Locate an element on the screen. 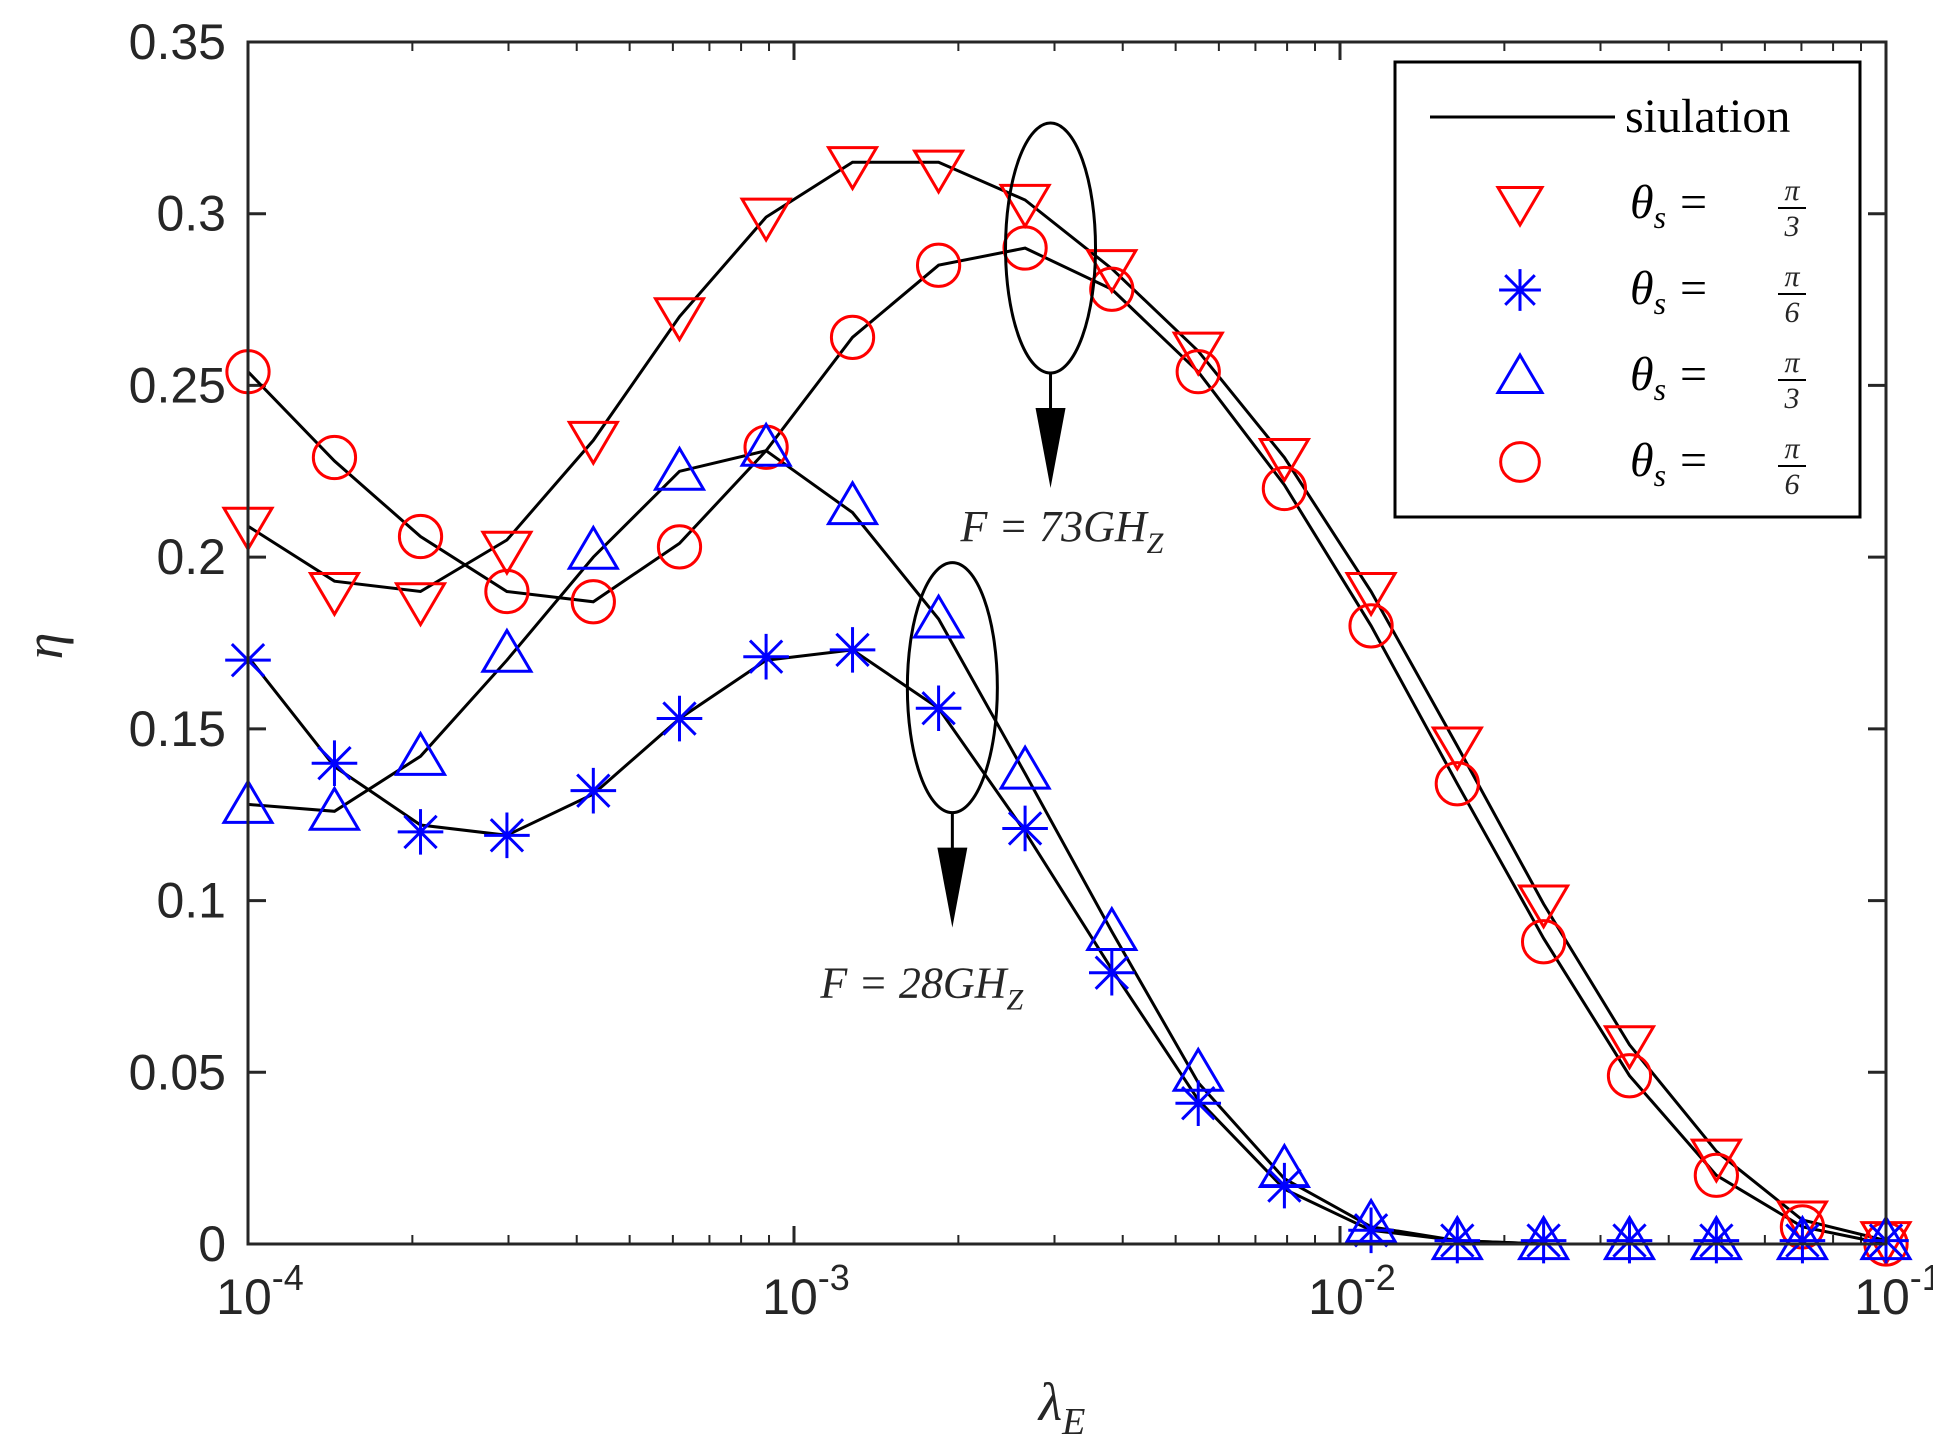  x-tick-label: 10⁻¹ is located at coordinates (1893, 1291).